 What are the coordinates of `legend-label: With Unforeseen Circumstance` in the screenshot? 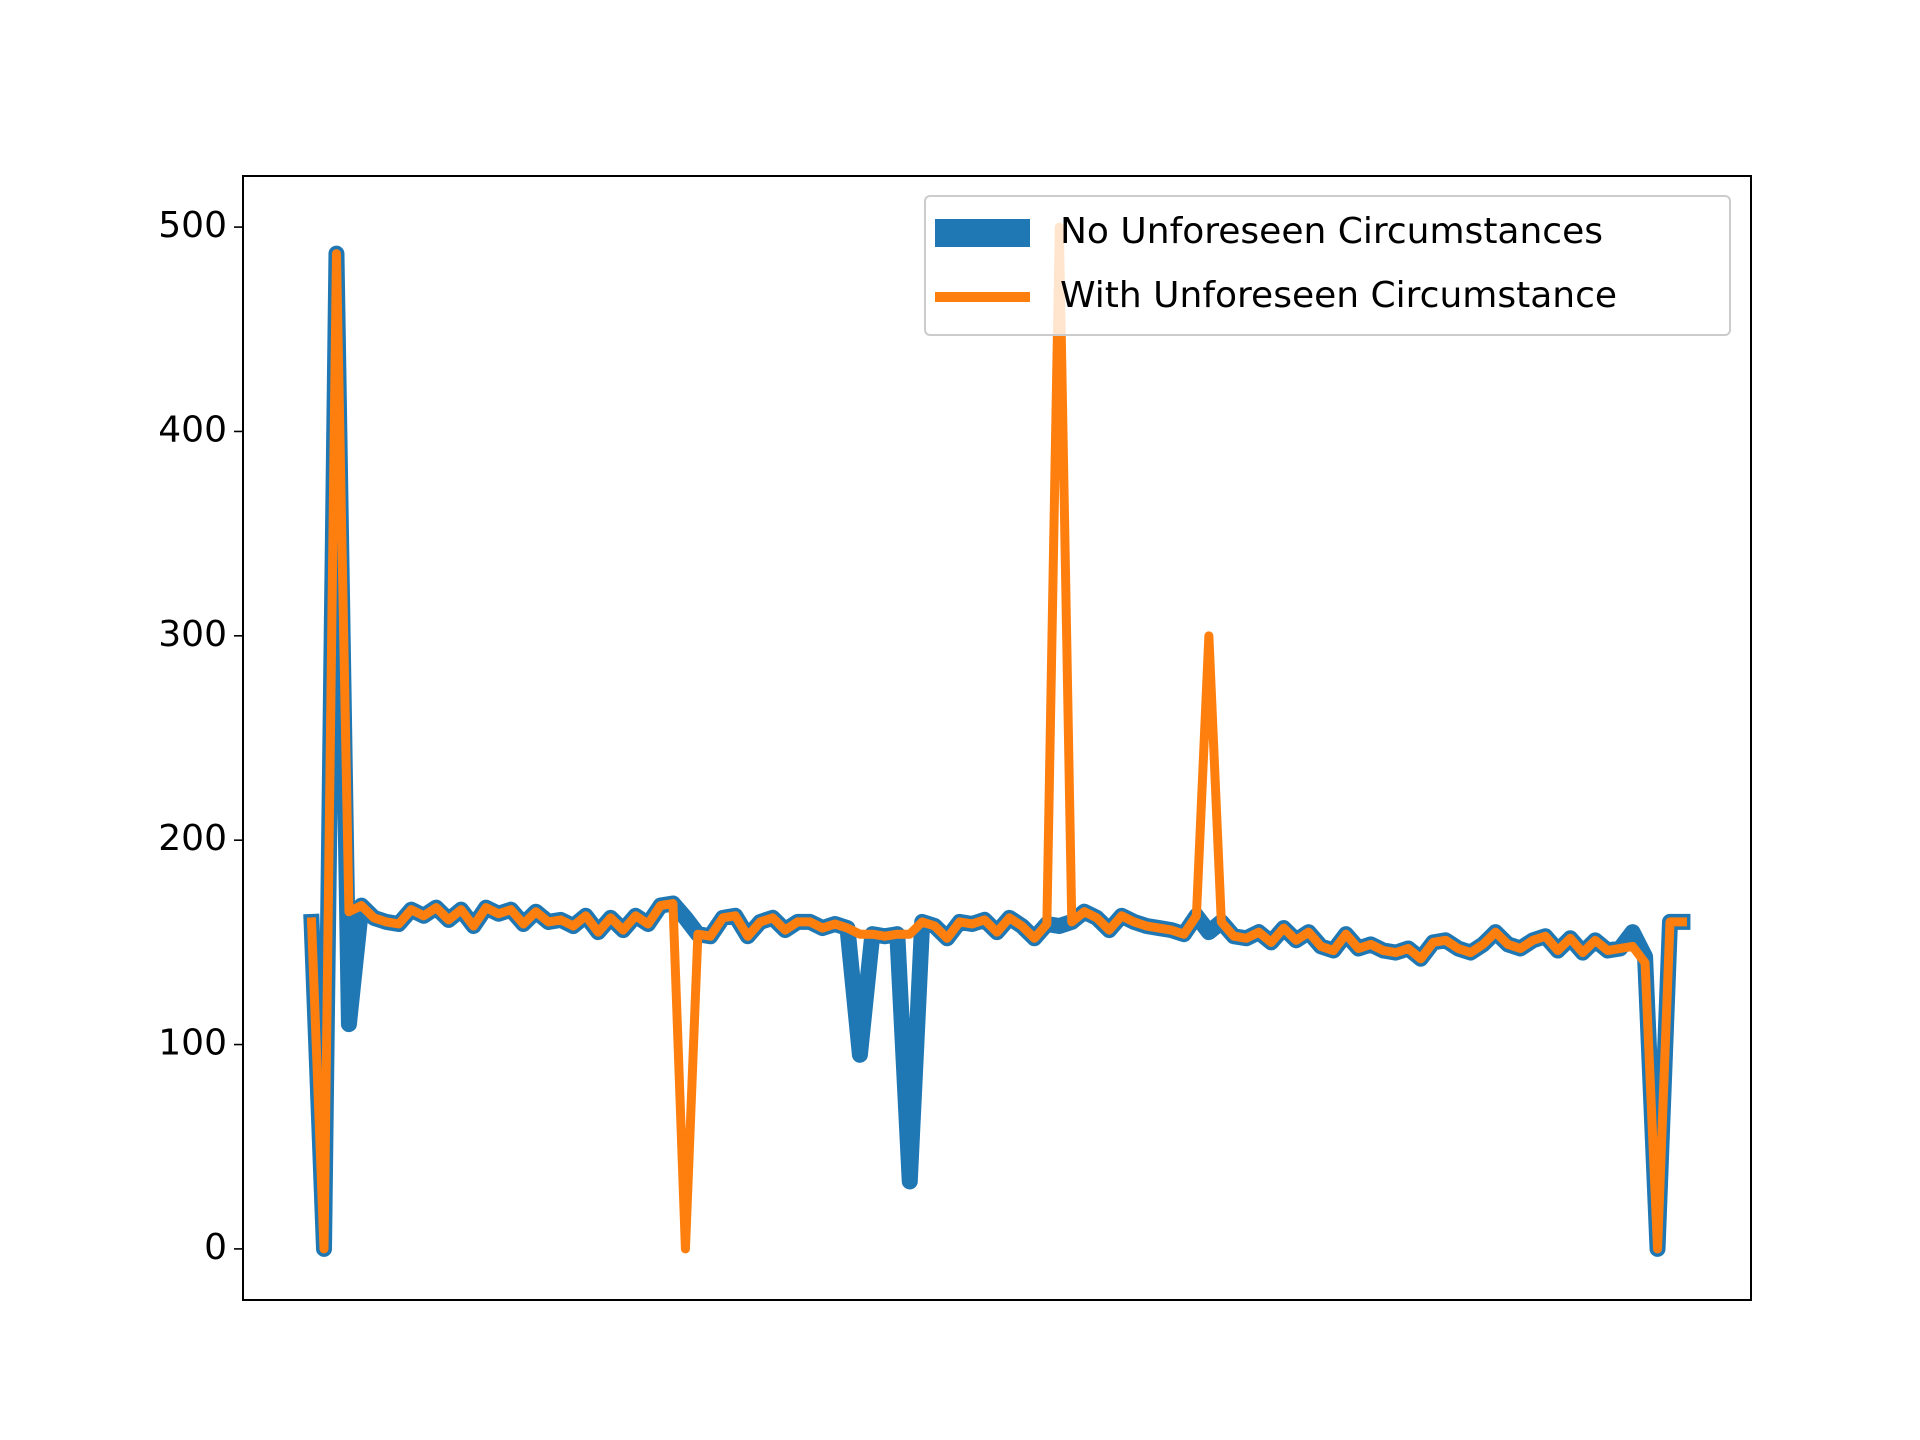 It's located at (1338, 295).